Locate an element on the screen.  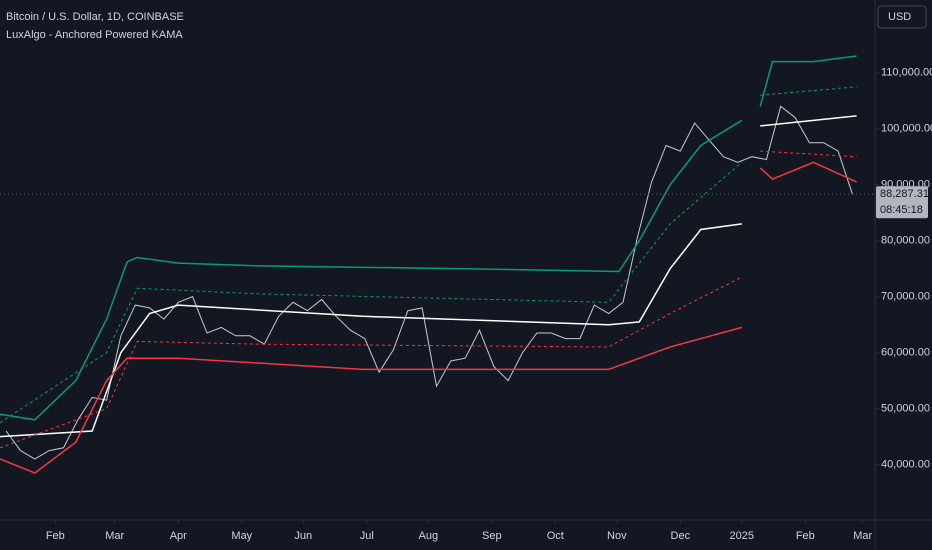
x-tick-label: May is located at coordinates (241, 536).